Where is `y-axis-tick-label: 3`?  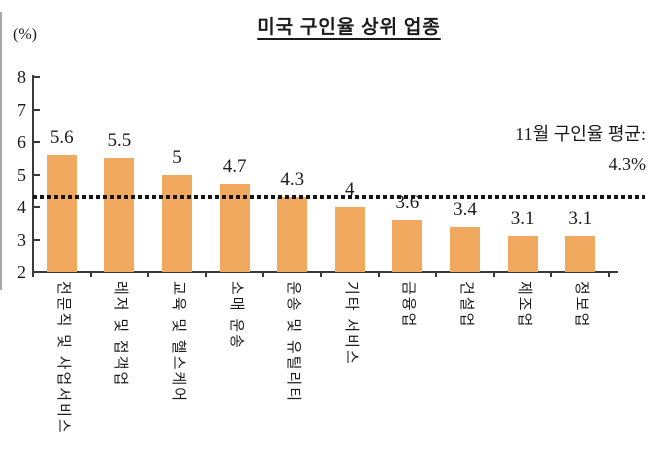 y-axis-tick-label: 3 is located at coordinates (21, 239).